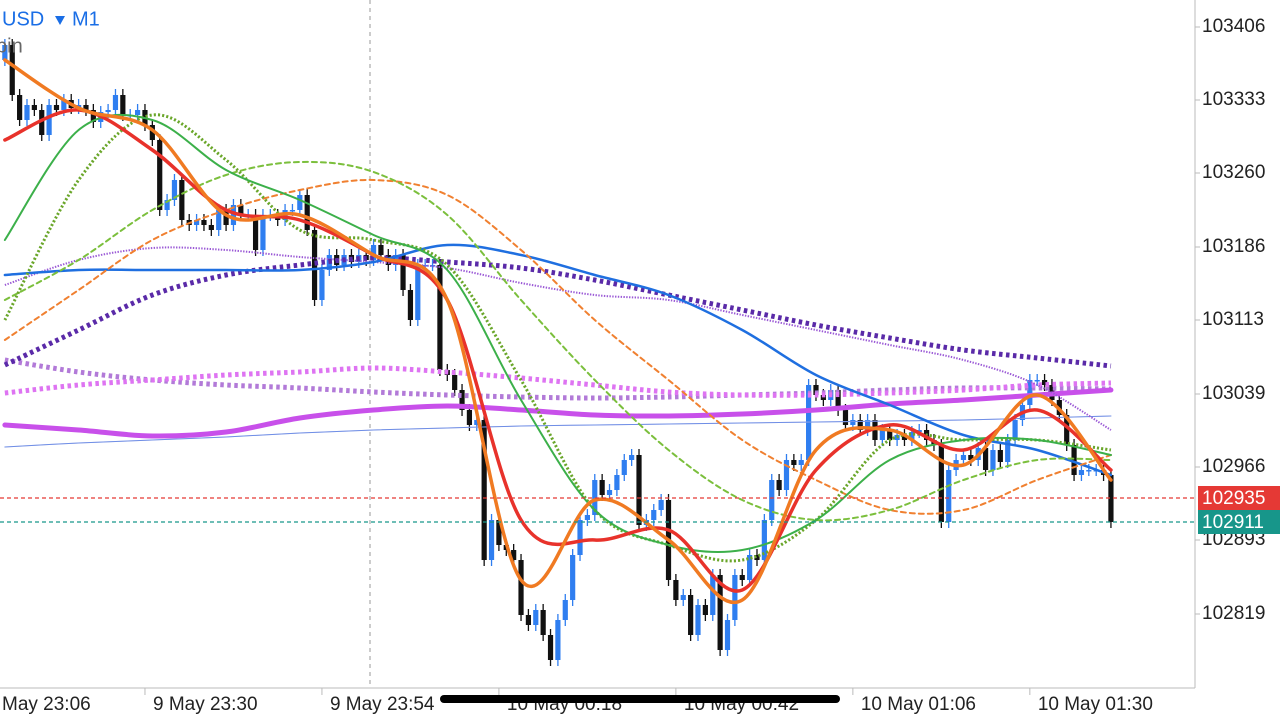 This screenshot has width=1280, height=720. Describe the element at coordinates (640, 699) in the screenshot. I see `home-indicator` at that location.